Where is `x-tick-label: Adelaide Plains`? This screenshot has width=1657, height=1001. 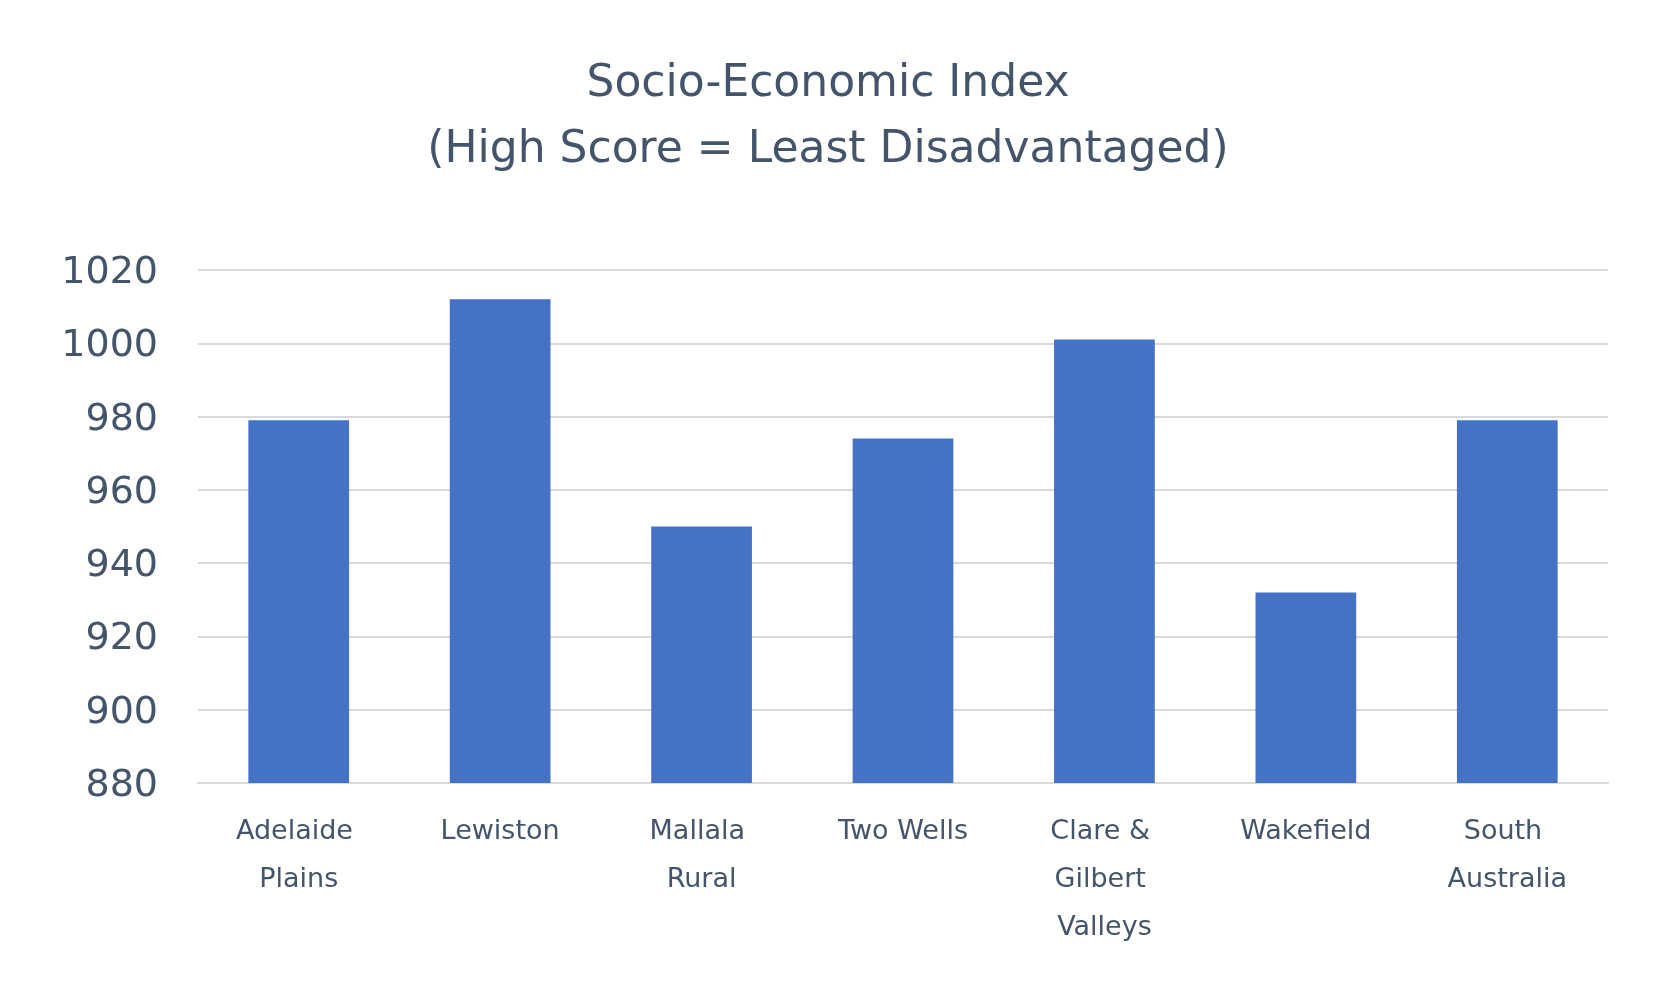
x-tick-label: Adelaide Plains is located at coordinates (298, 853).